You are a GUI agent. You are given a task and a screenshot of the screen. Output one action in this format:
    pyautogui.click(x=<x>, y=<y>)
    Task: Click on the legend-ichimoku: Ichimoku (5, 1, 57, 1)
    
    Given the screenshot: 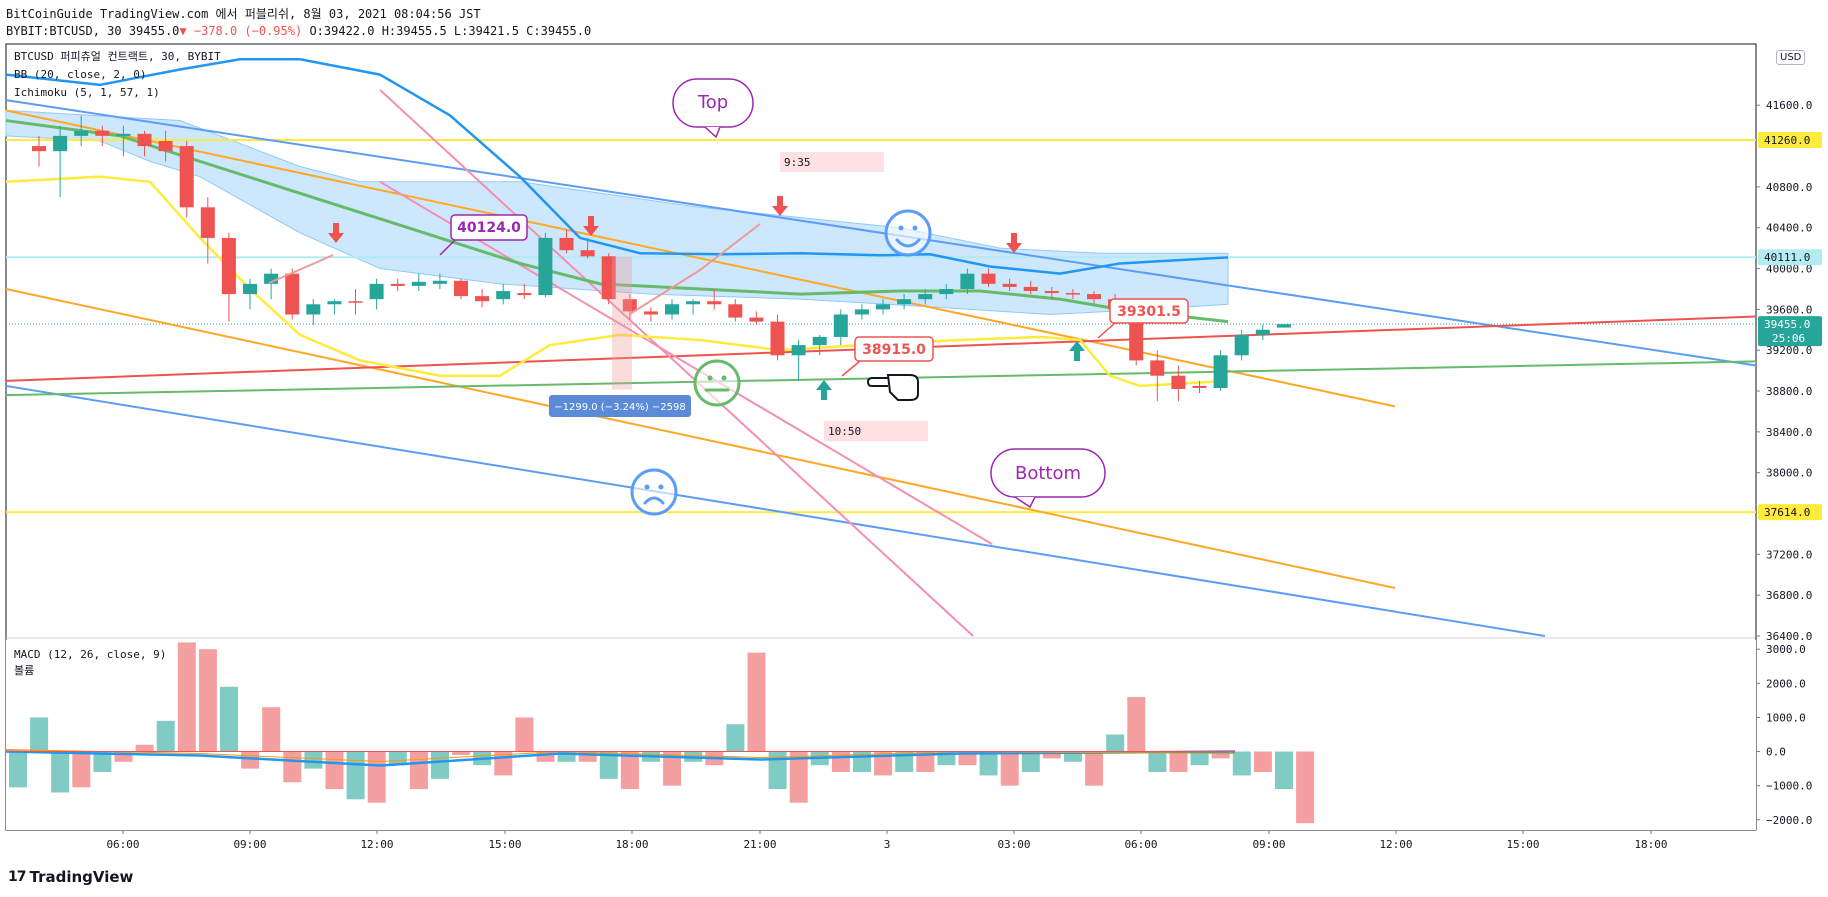 What is the action you would take?
    pyautogui.click(x=87, y=92)
    